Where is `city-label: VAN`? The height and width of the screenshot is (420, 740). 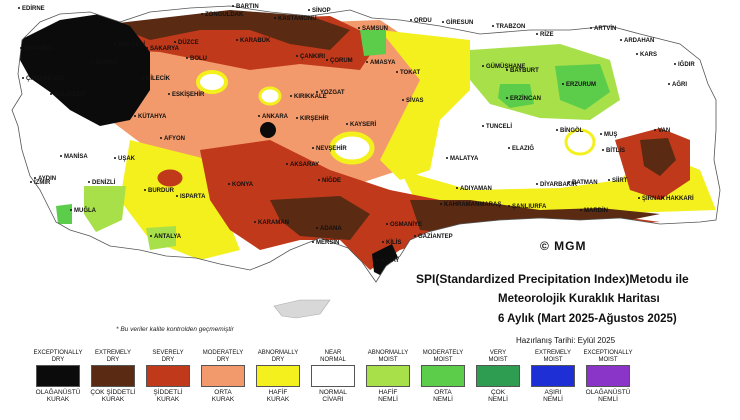
city-label: VAN is located at coordinates (664, 131).